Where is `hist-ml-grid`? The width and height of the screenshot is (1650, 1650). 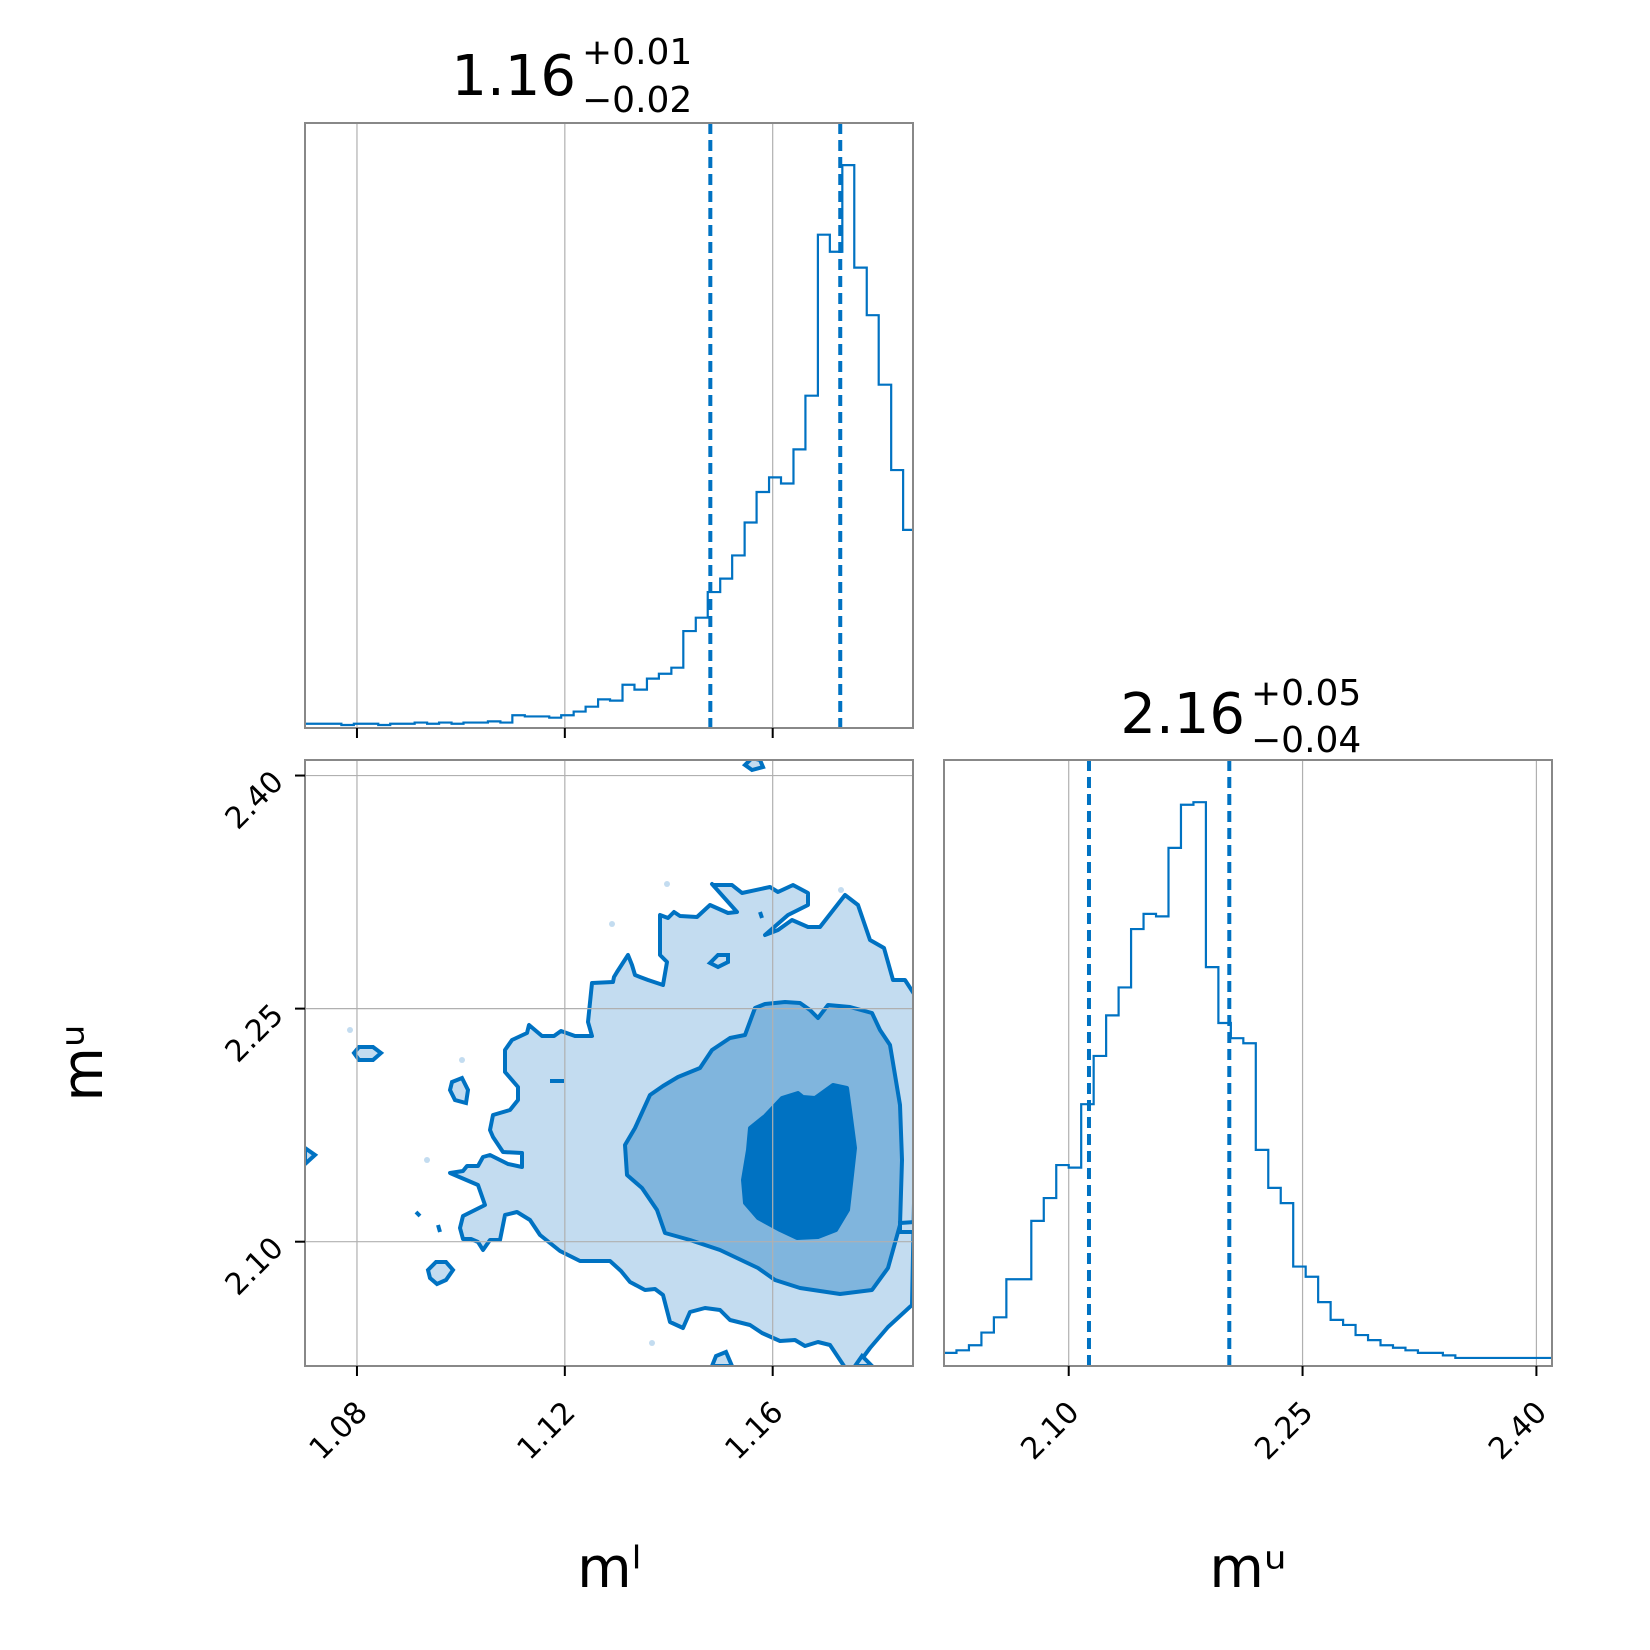 hist-ml-grid is located at coordinates (565, 425).